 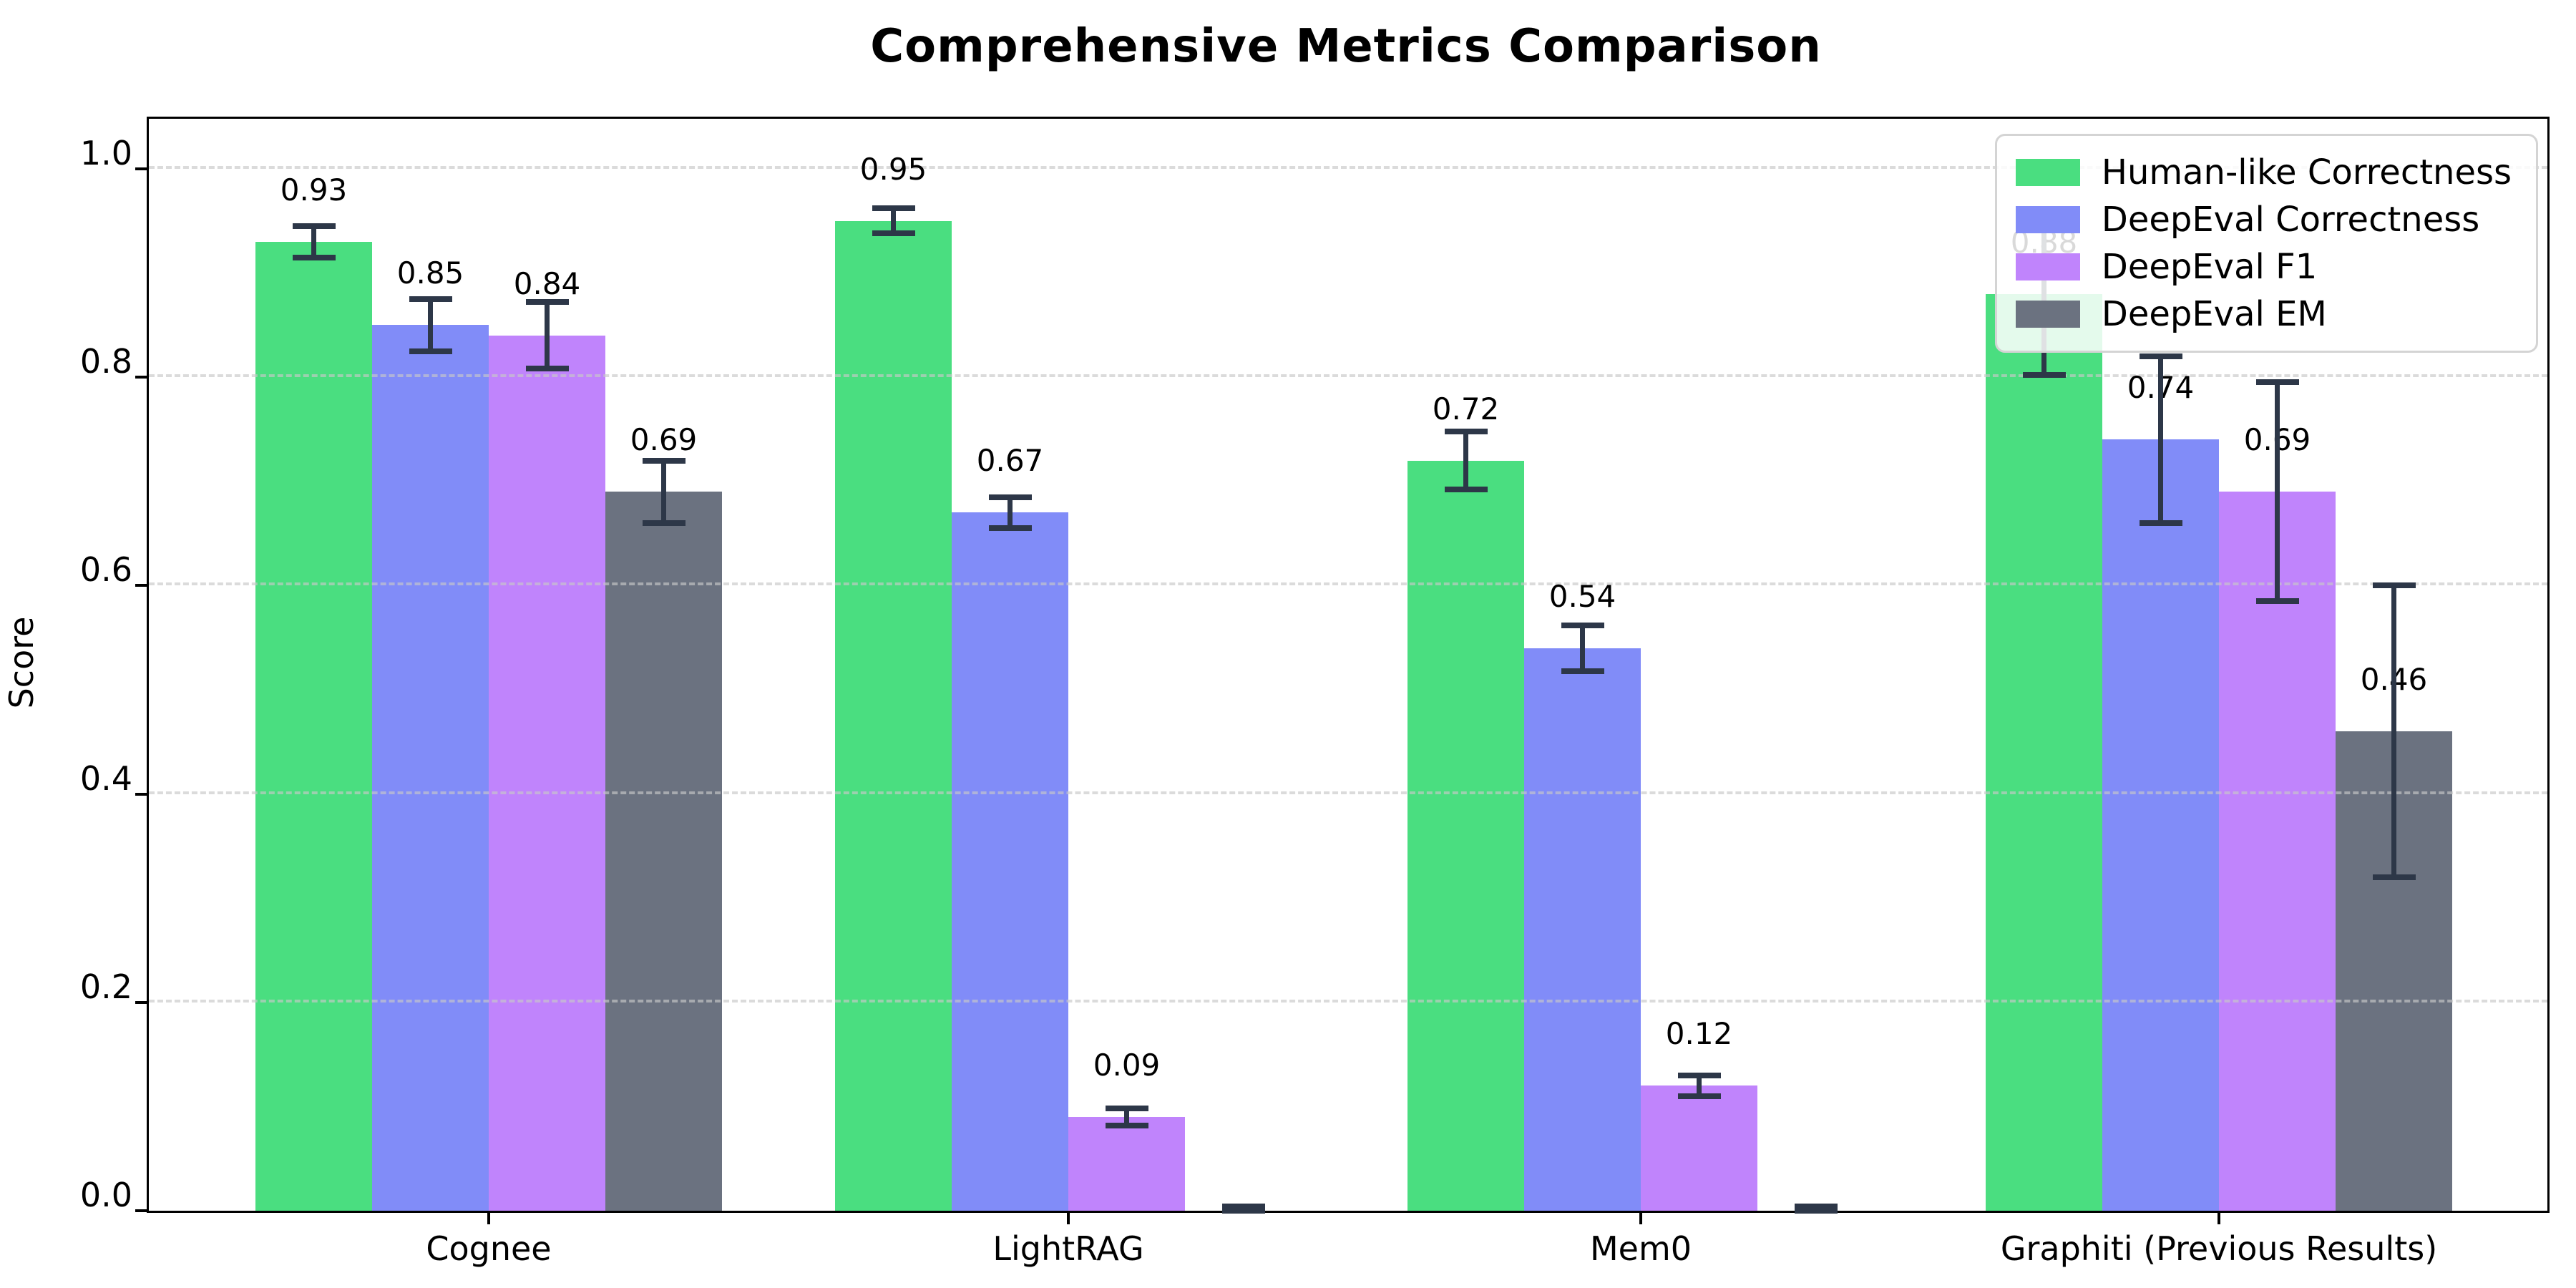 I want to click on y-axis-label: Score, so click(x=21, y=662).